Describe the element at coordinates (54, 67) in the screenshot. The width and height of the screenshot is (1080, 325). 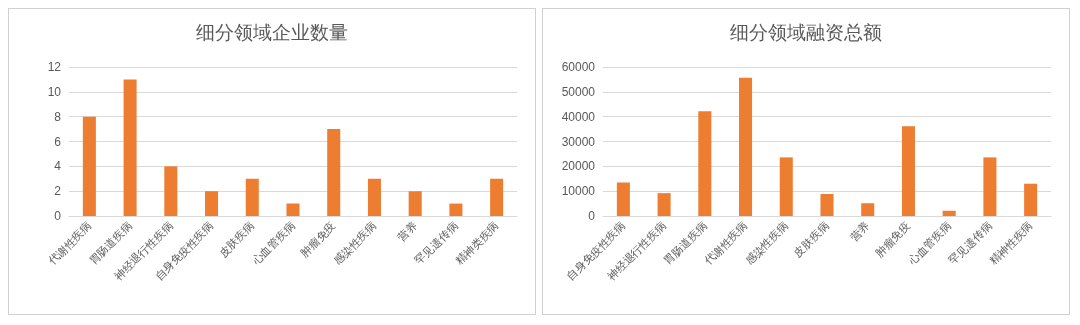
I see `y-tick-label: 12` at that location.